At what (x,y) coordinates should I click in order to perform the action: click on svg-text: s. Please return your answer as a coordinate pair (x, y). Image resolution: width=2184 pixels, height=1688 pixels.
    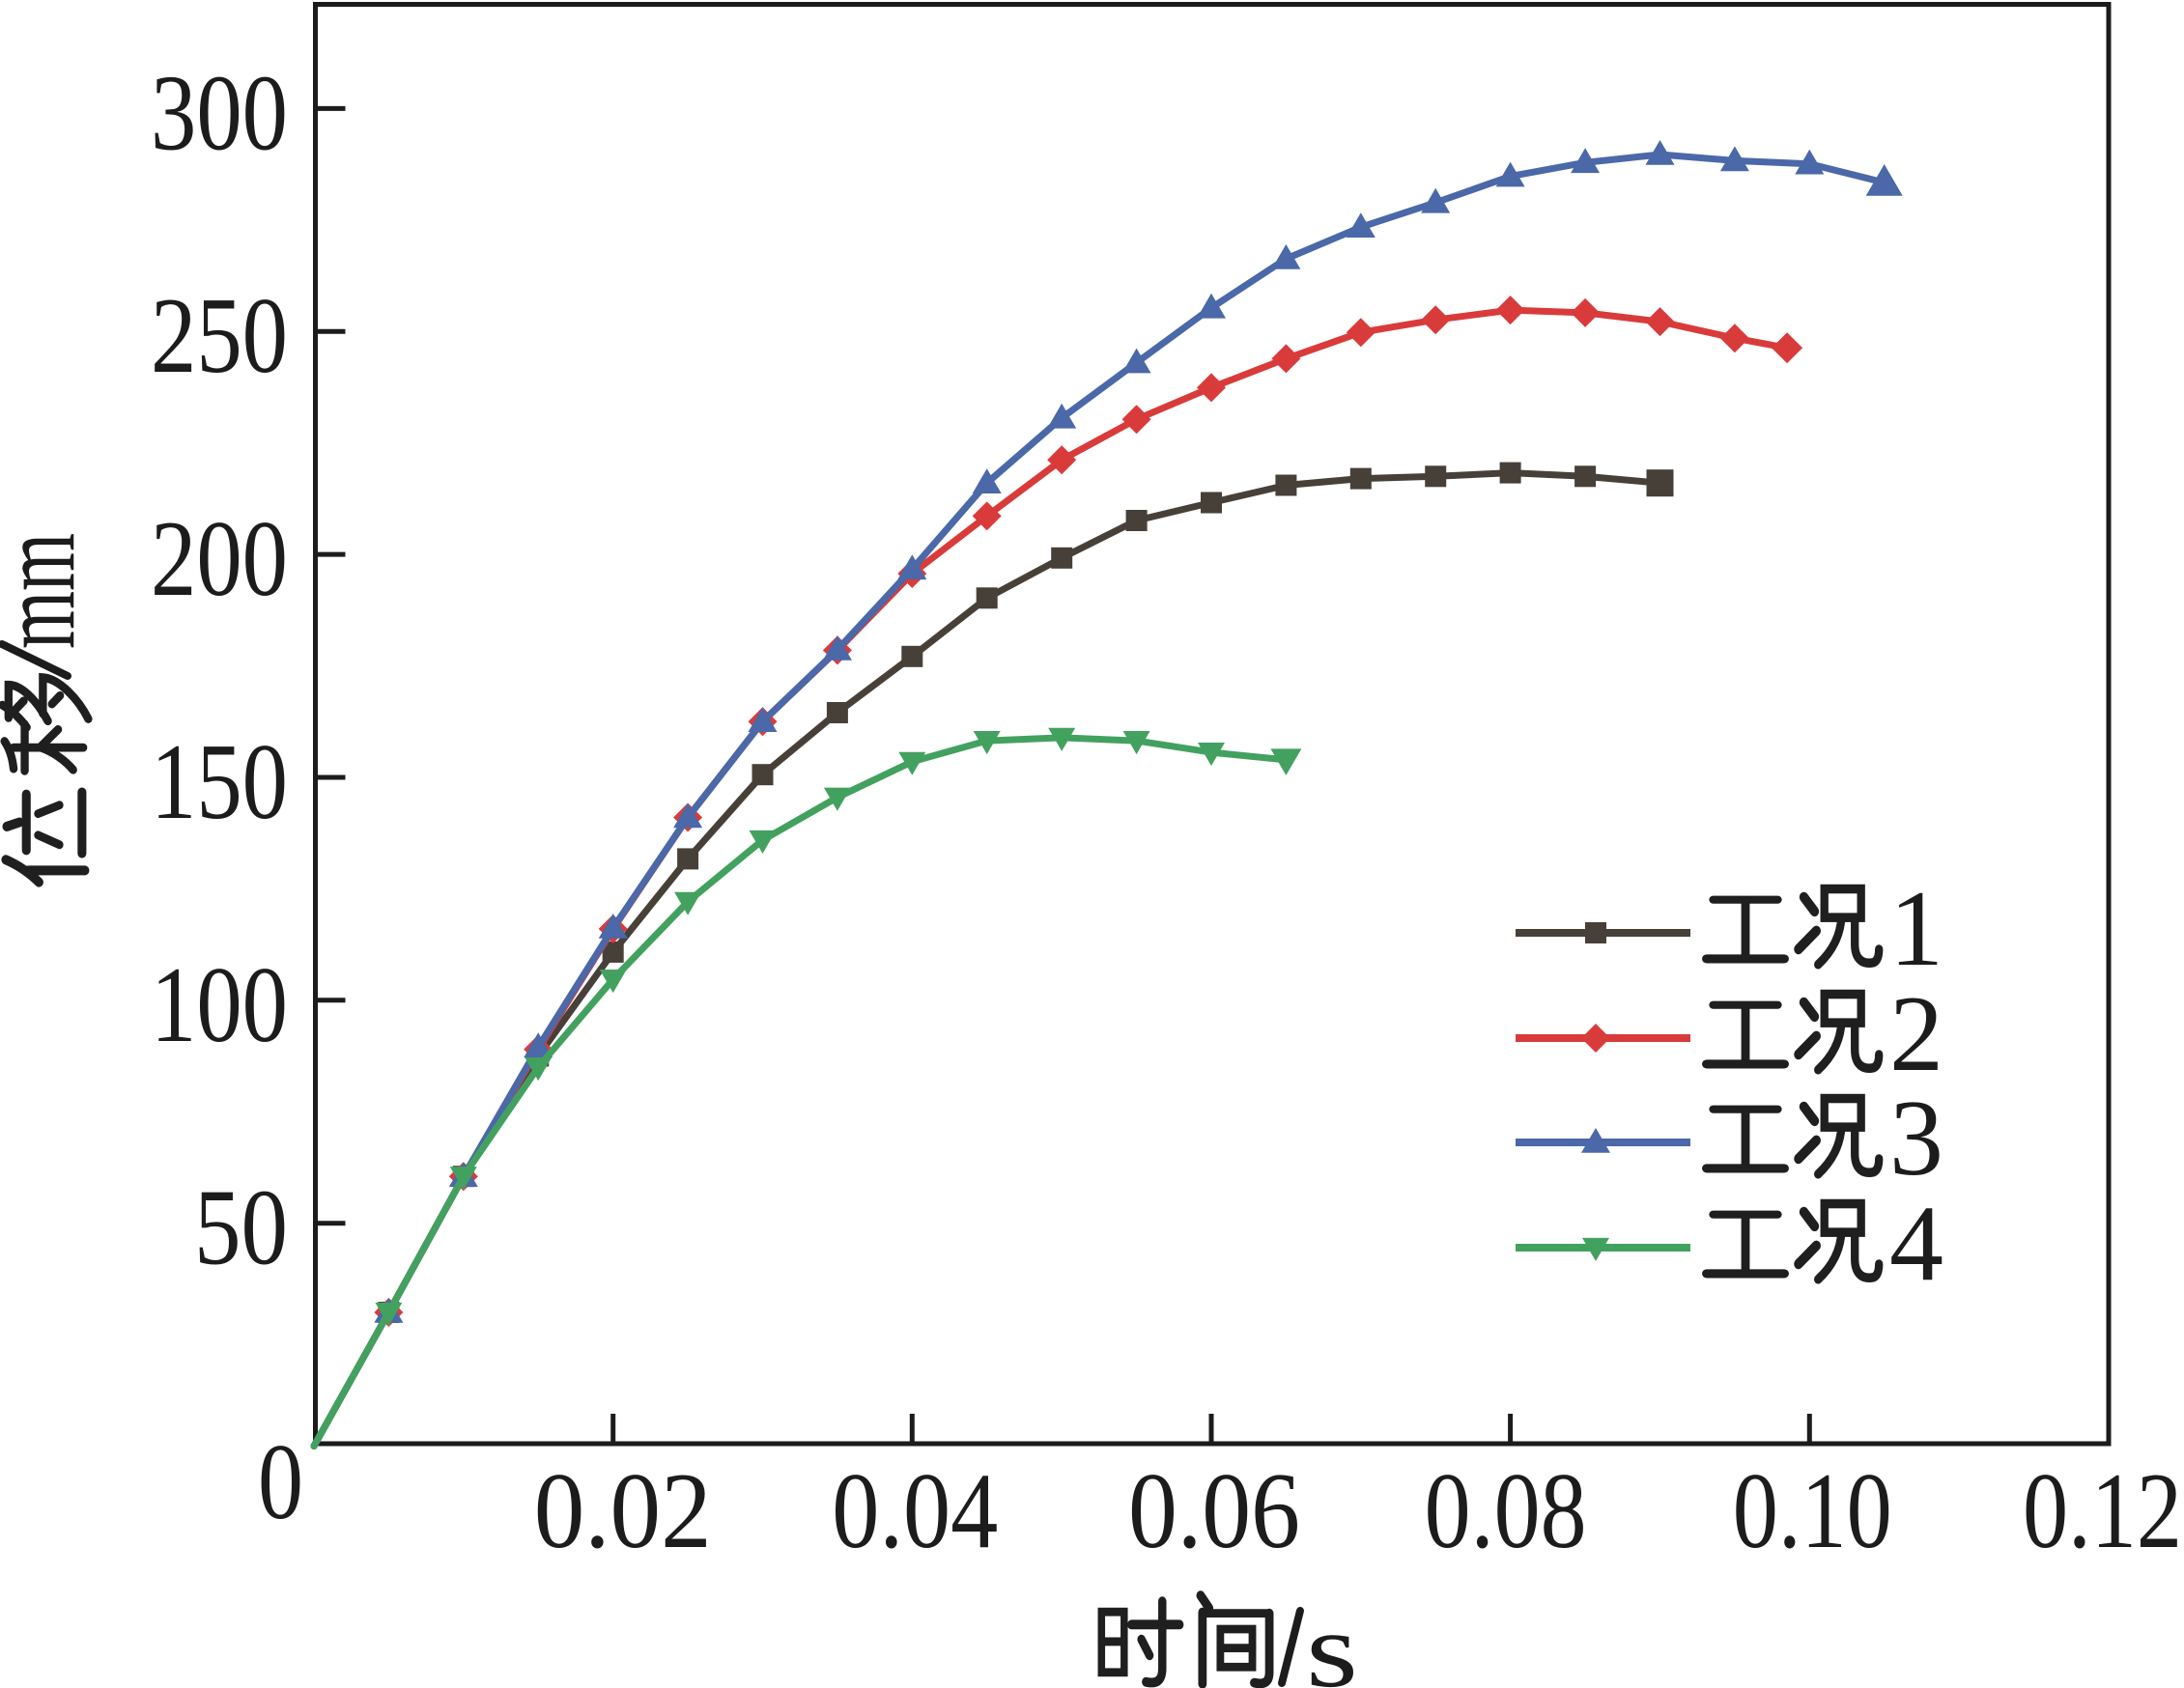
    Looking at the image, I should click on (1332, 1639).